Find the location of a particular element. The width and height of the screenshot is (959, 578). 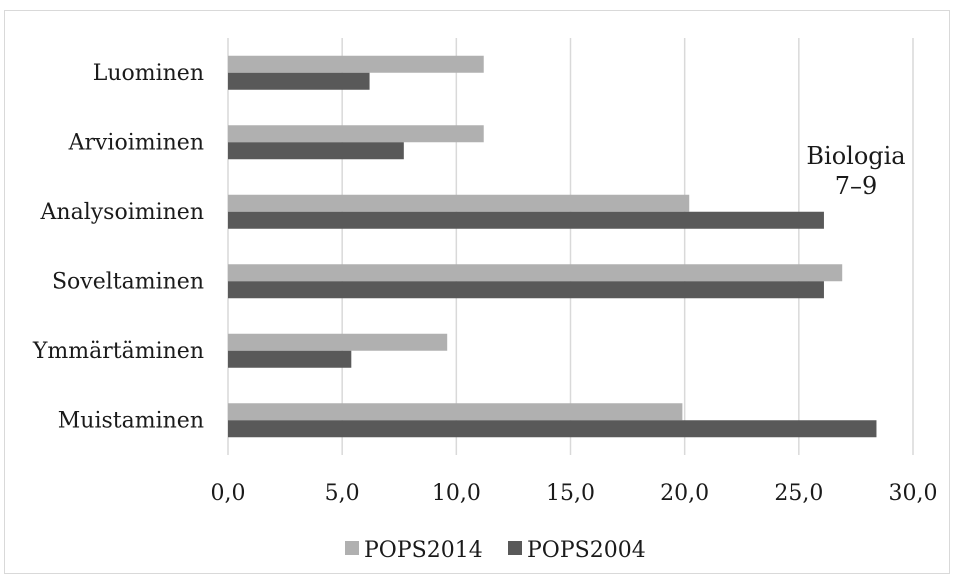

category-label: Luominen is located at coordinates (148, 73).